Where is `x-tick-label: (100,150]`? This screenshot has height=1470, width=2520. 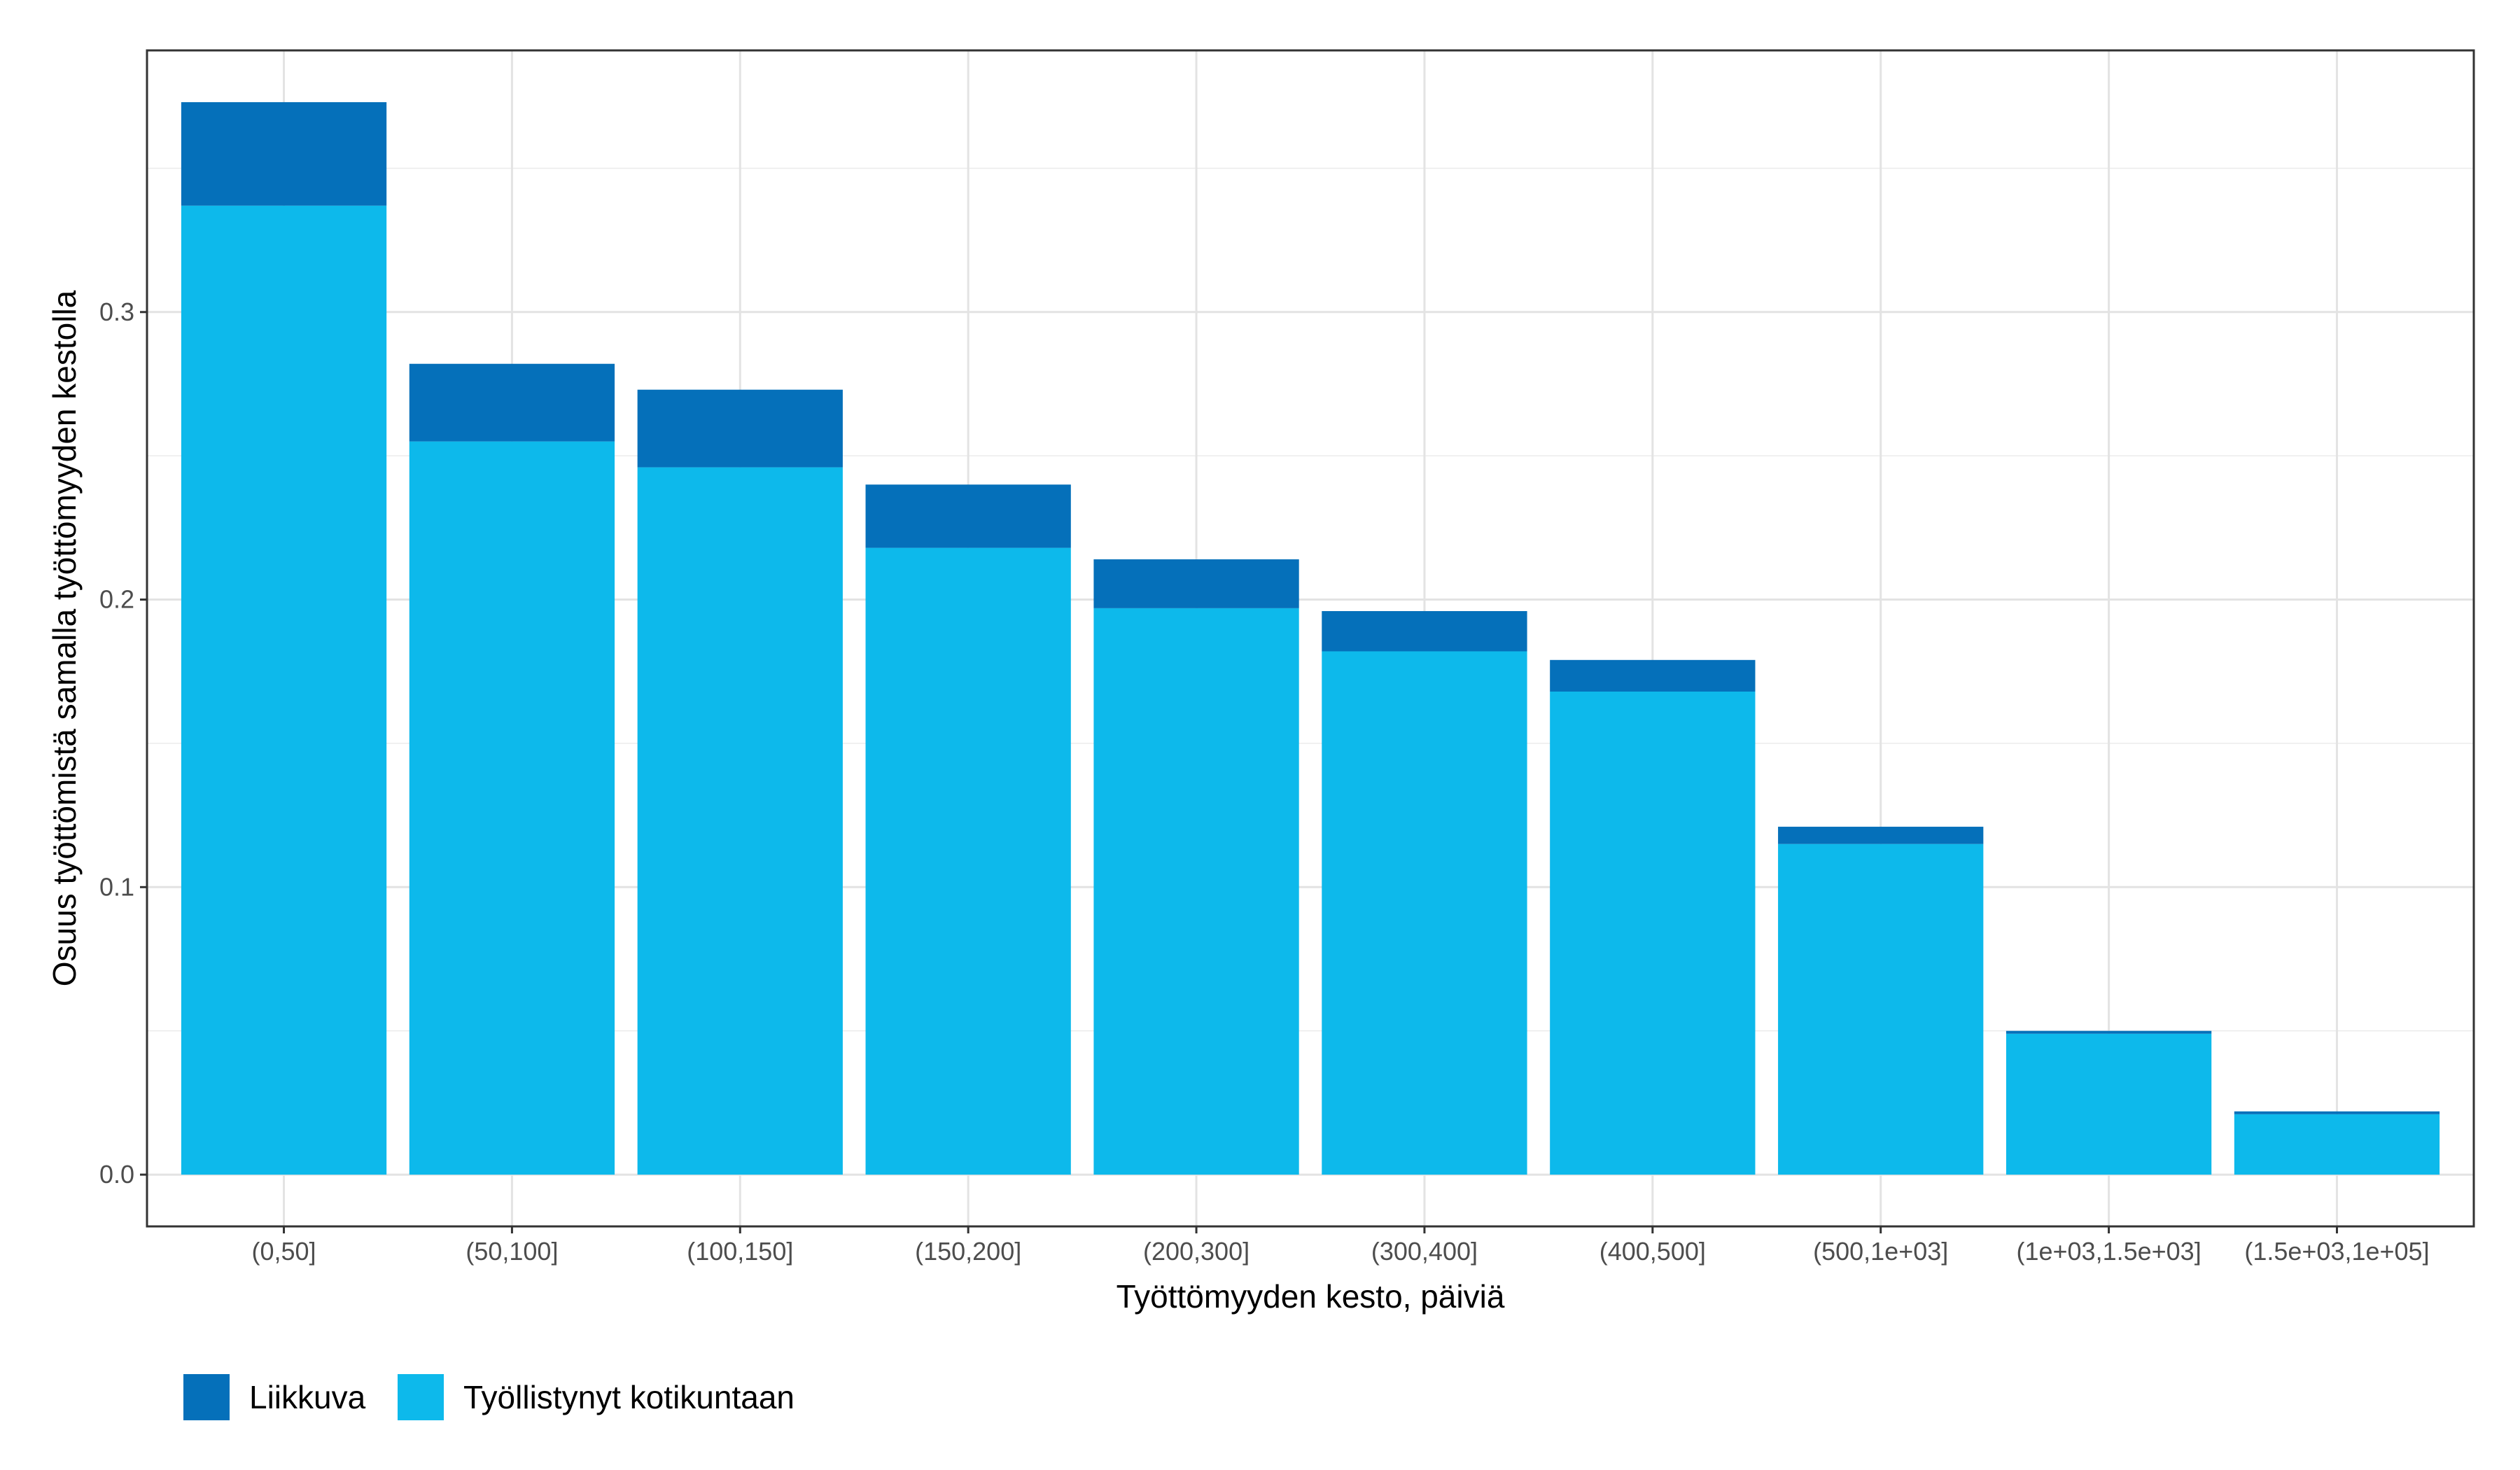
x-tick-label: (100,150] is located at coordinates (740, 1251).